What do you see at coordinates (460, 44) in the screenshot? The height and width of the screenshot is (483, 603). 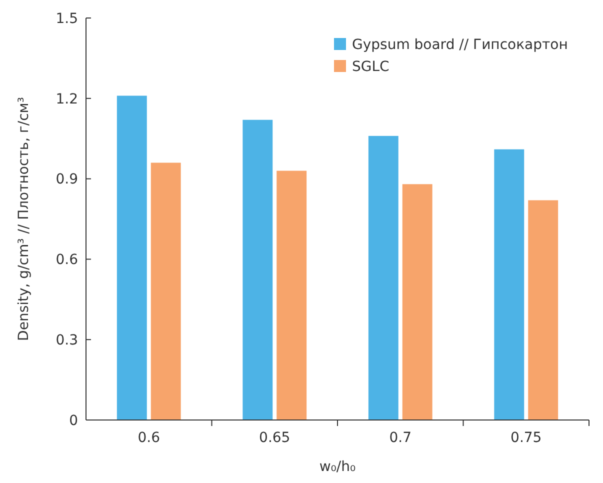 I see `legend-label: Gypsum board // Гипсокартон` at bounding box center [460, 44].